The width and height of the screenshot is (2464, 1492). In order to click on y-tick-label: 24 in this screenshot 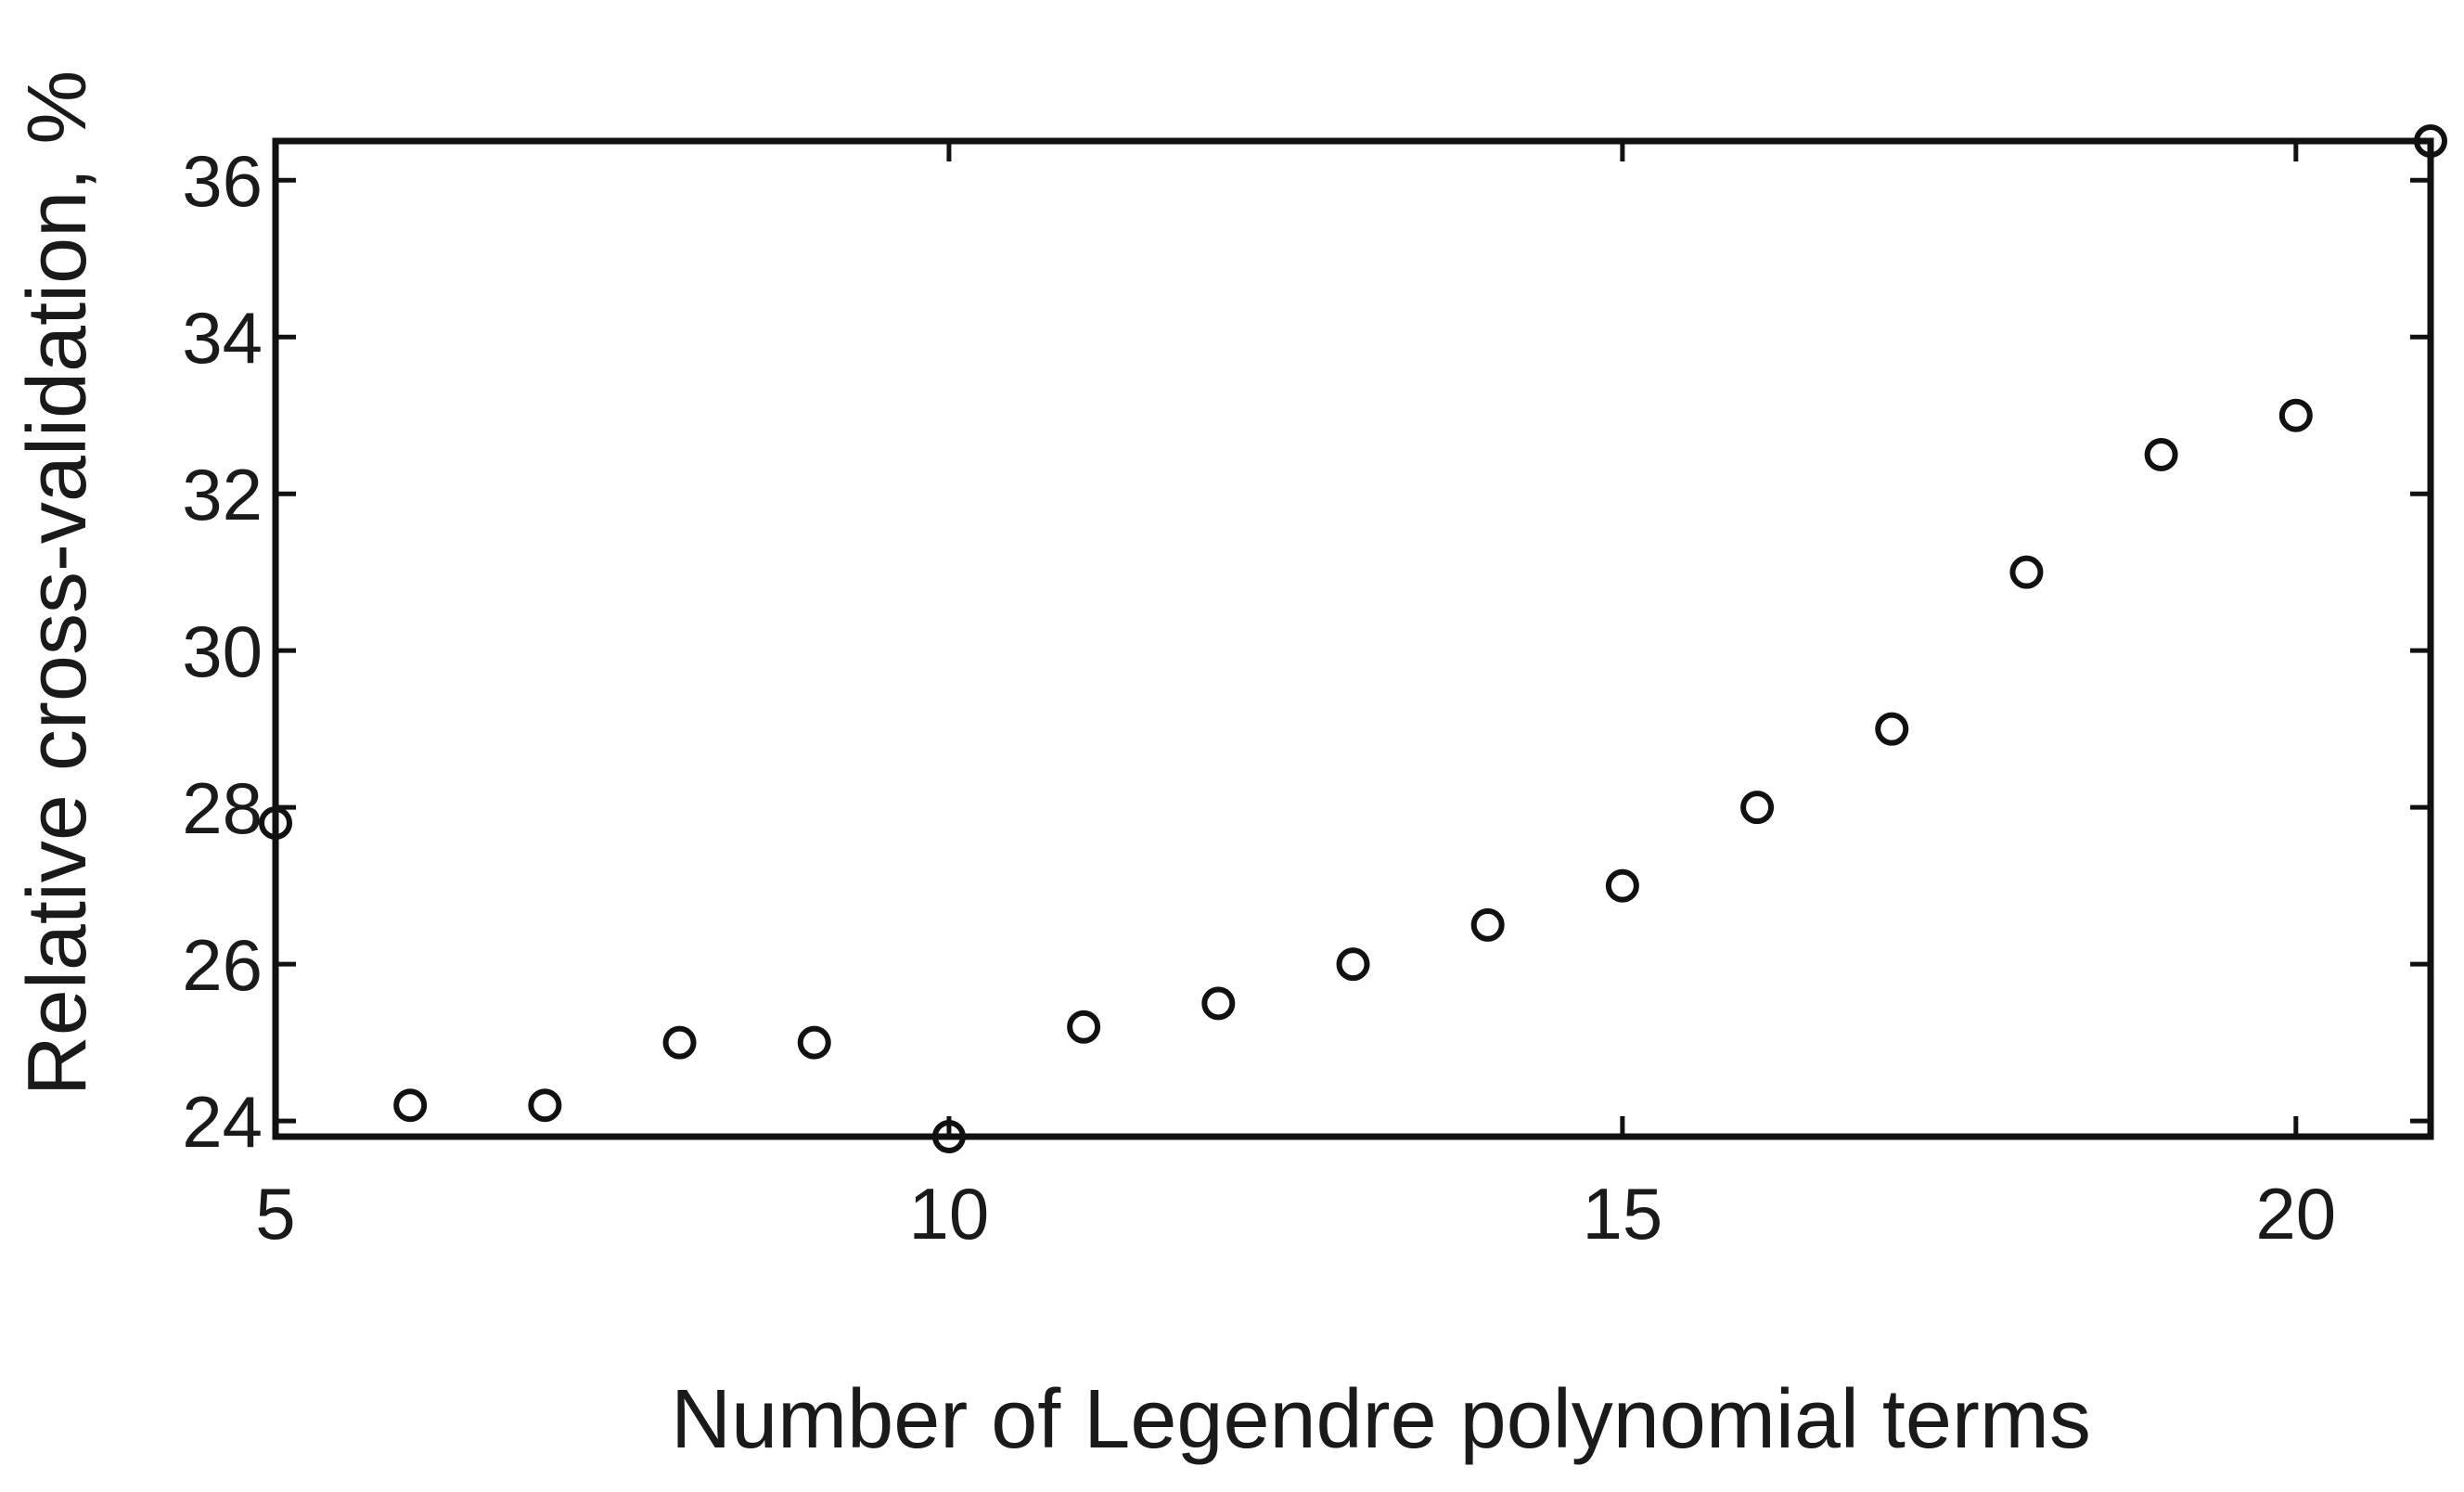, I will do `click(222, 1122)`.